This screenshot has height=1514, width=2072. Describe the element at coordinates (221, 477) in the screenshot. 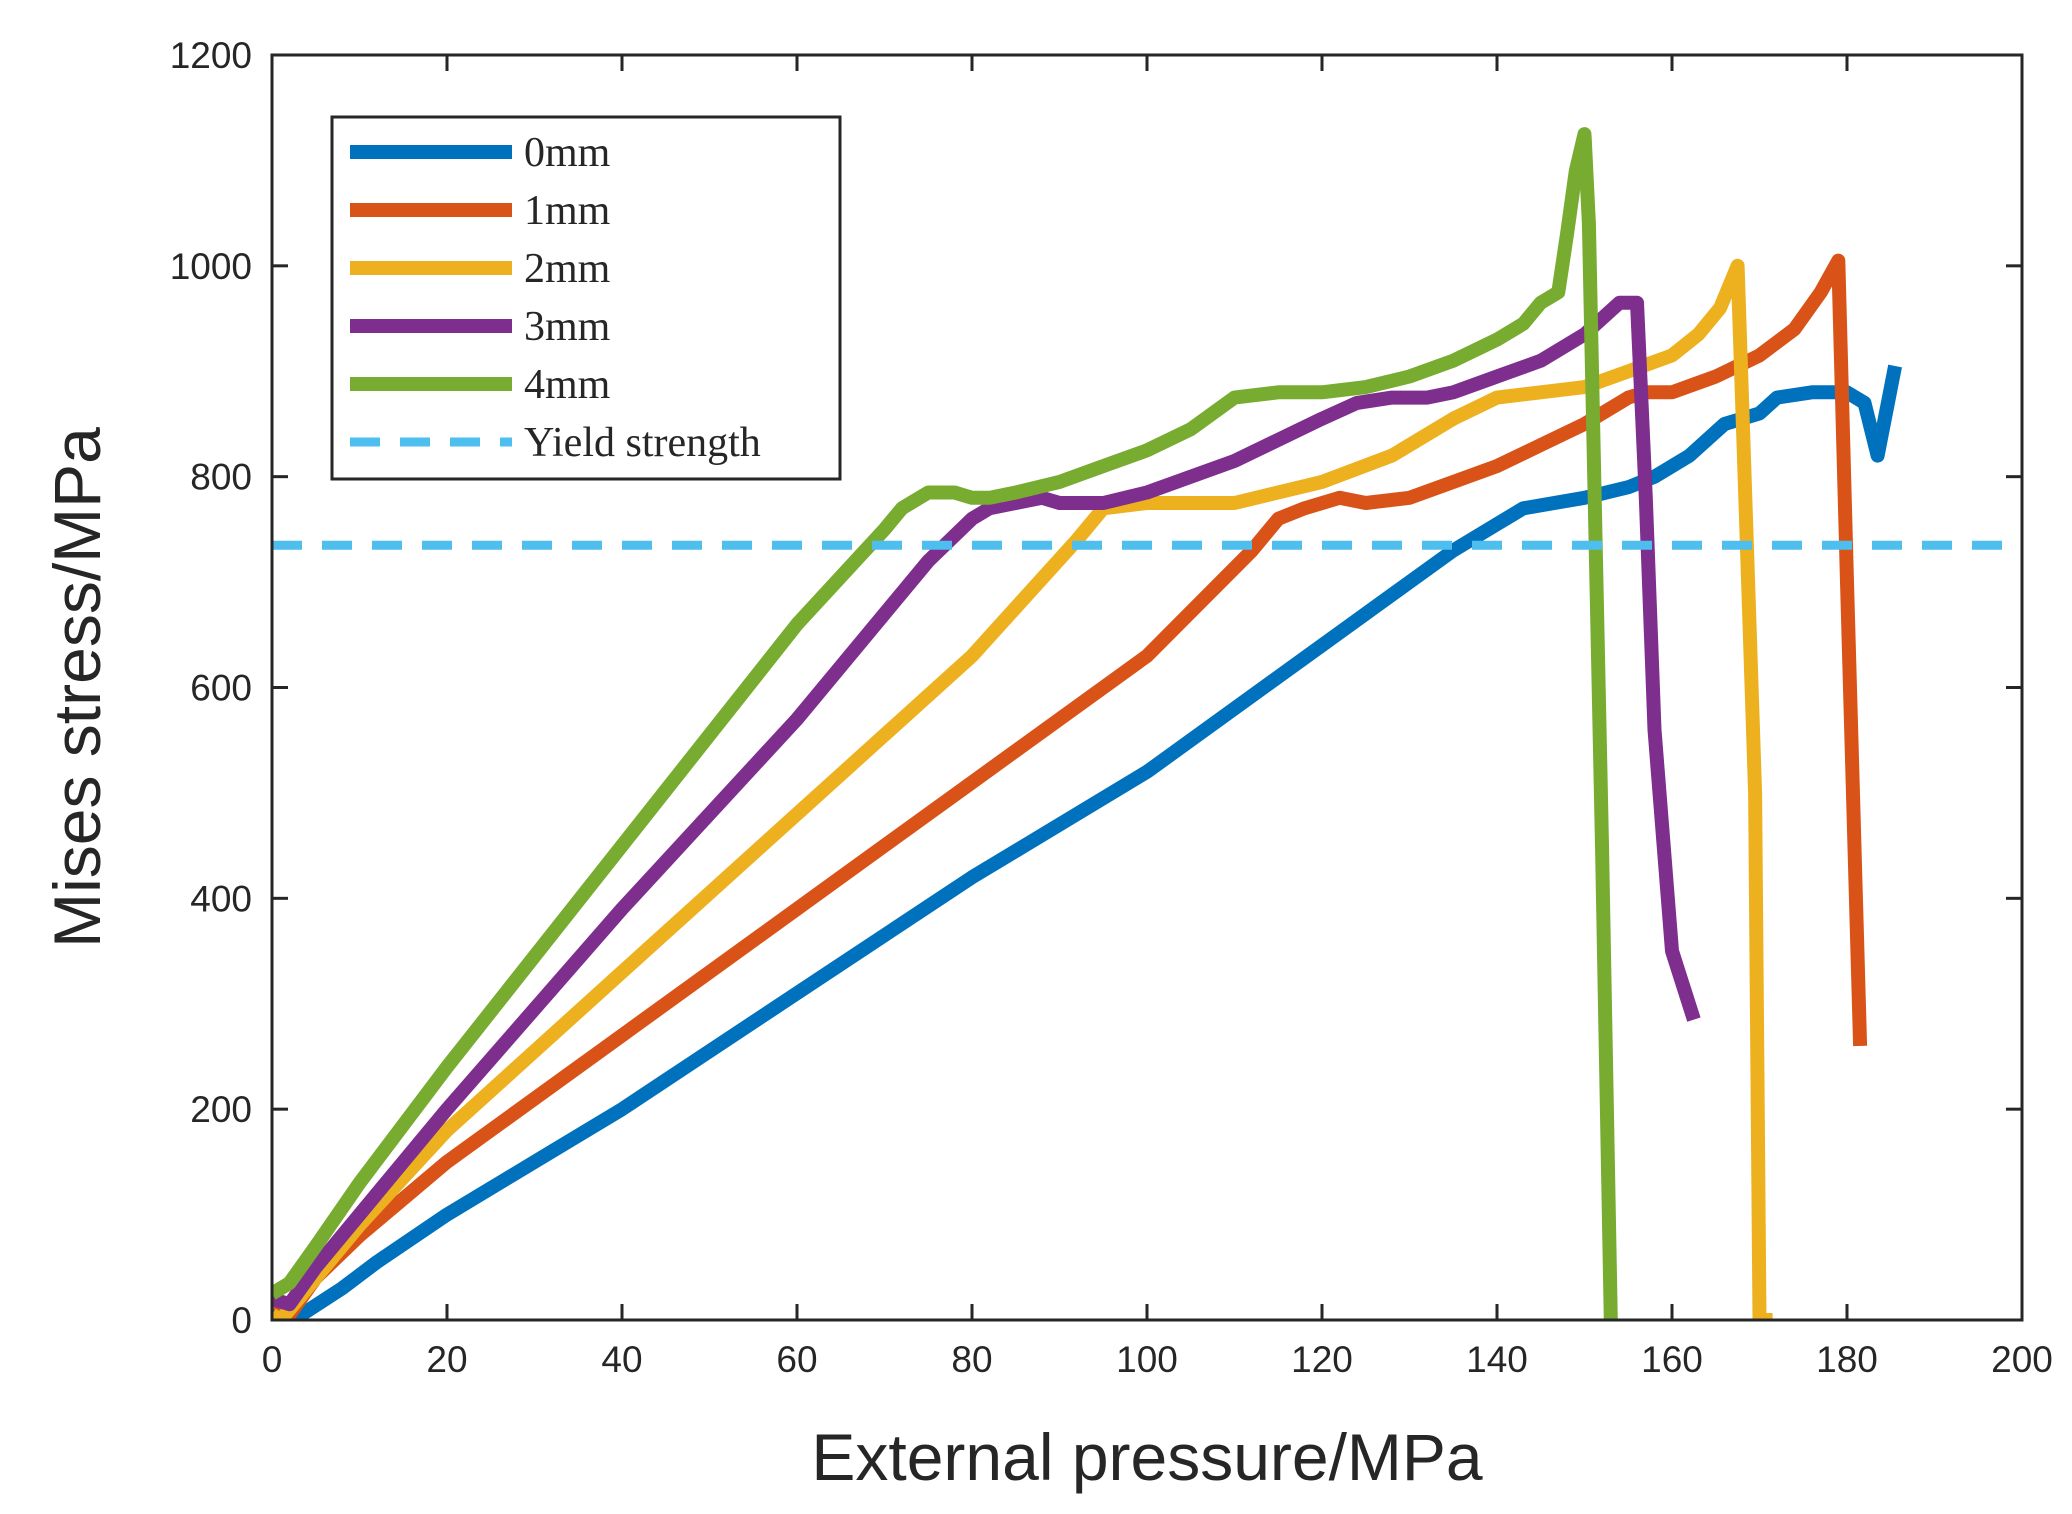

I see `y-tick-label: 800` at that location.